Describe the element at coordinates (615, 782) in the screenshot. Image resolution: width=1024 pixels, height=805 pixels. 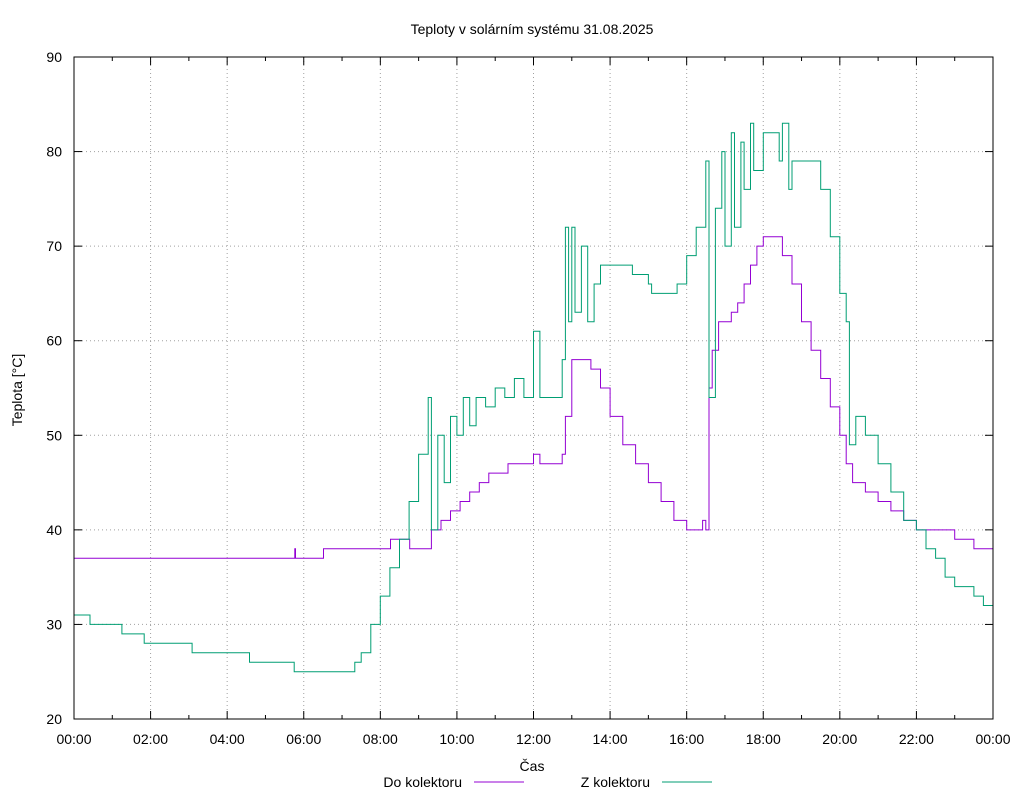
I see `legend-label-2: Z kolektoru` at that location.